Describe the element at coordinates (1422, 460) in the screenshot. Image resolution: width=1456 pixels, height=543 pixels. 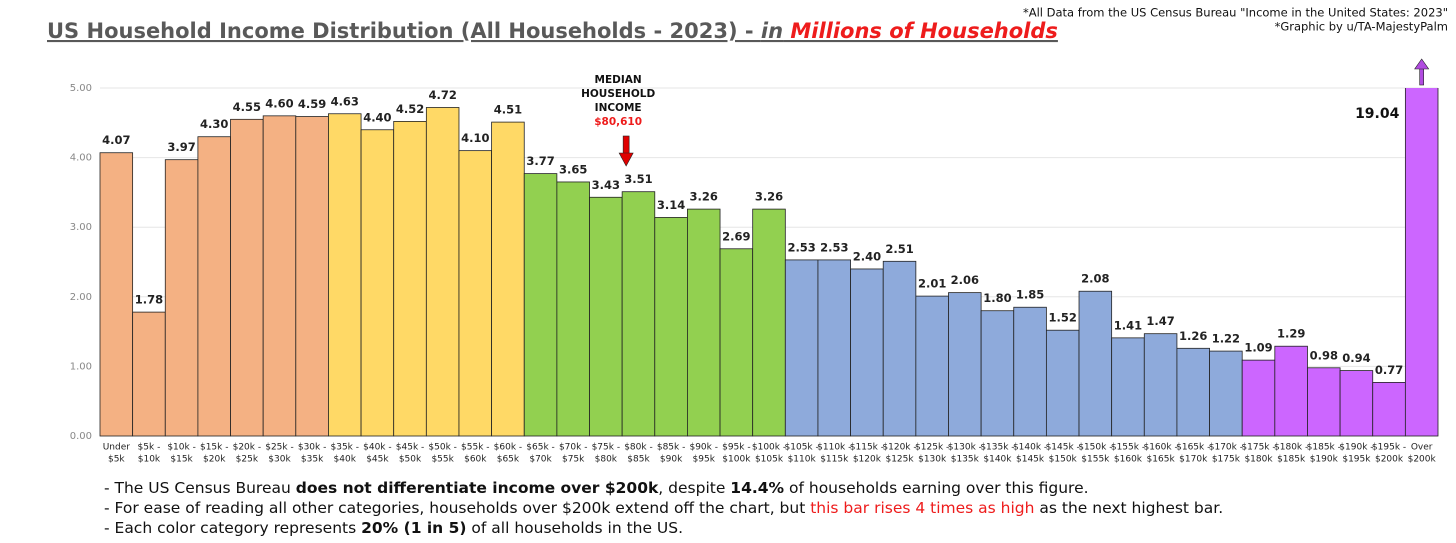
I see `x-tick-label: $200k` at that location.